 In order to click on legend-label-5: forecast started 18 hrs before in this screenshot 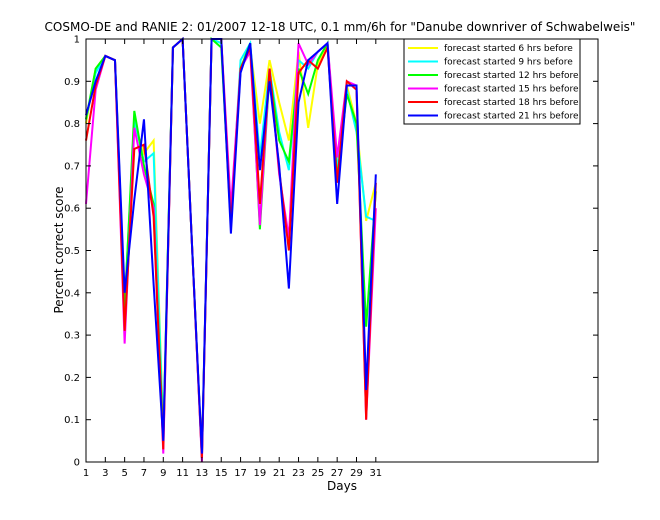, I will do `click(511, 103)`.